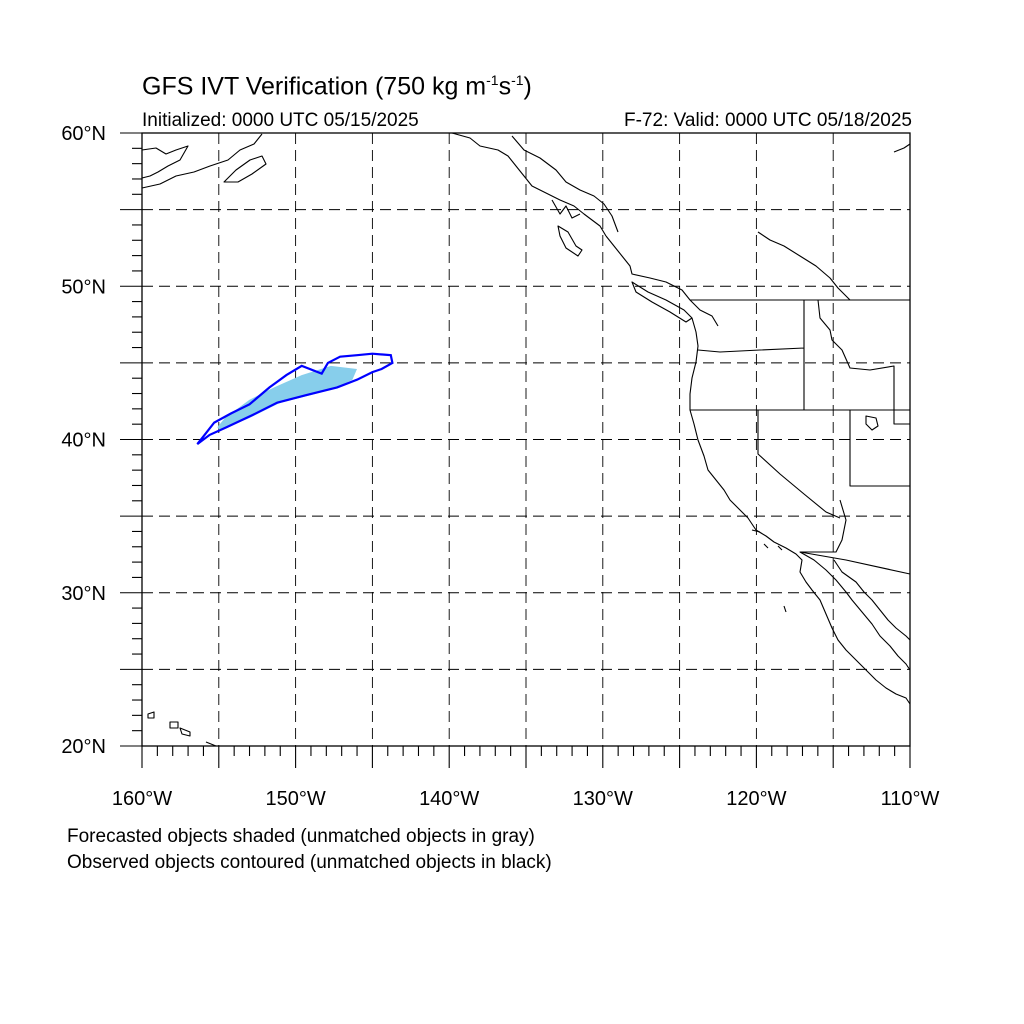 This screenshot has height=1024, width=1024. I want to click on us-west-coast, so click(800, 511).